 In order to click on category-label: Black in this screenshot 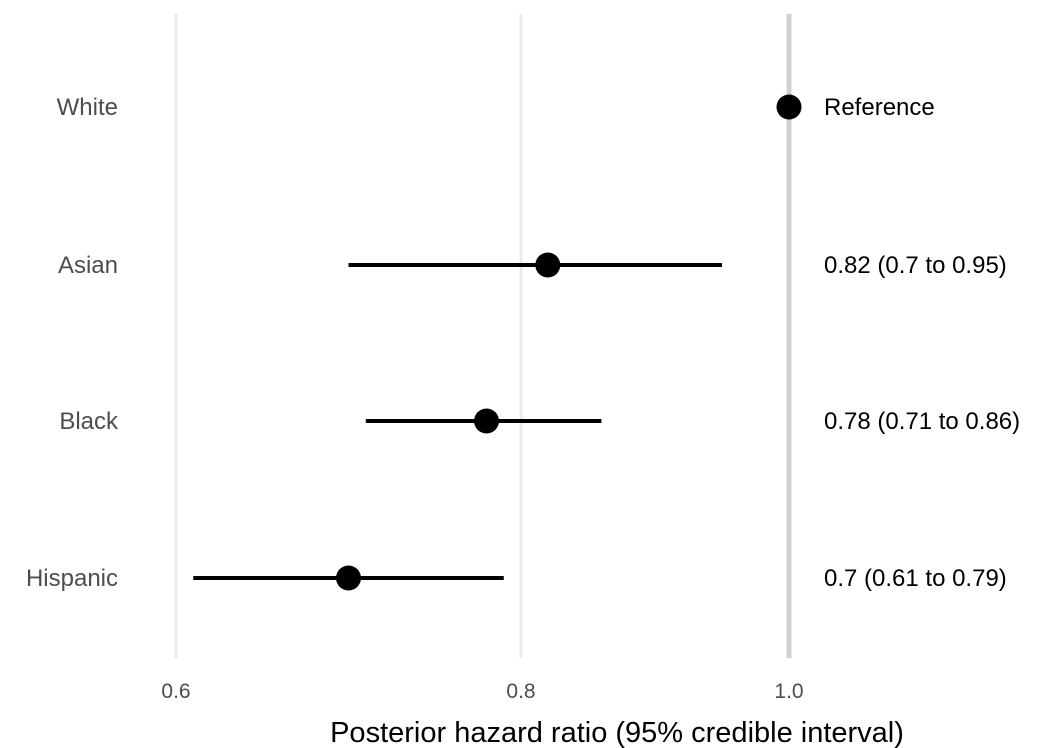, I will do `click(89, 421)`.